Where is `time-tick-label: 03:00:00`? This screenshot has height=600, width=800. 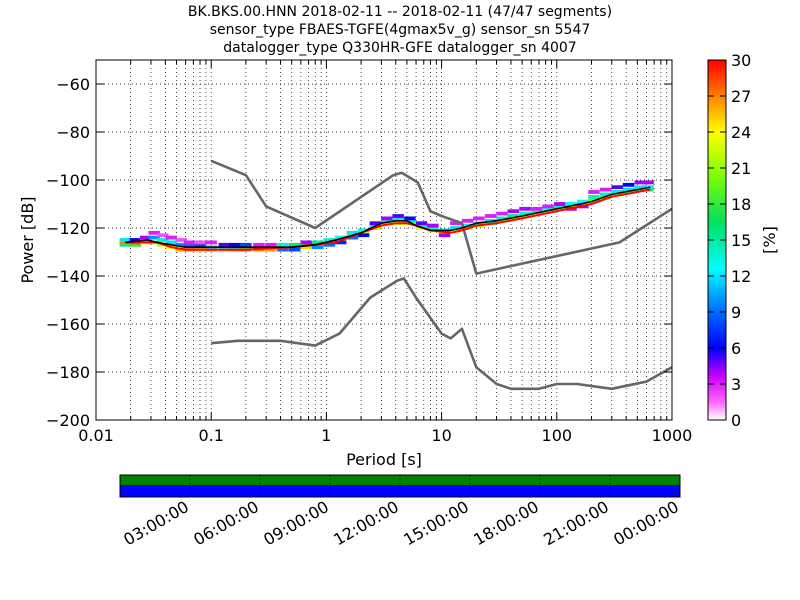
time-tick-label: 03:00:00 is located at coordinates (156, 523).